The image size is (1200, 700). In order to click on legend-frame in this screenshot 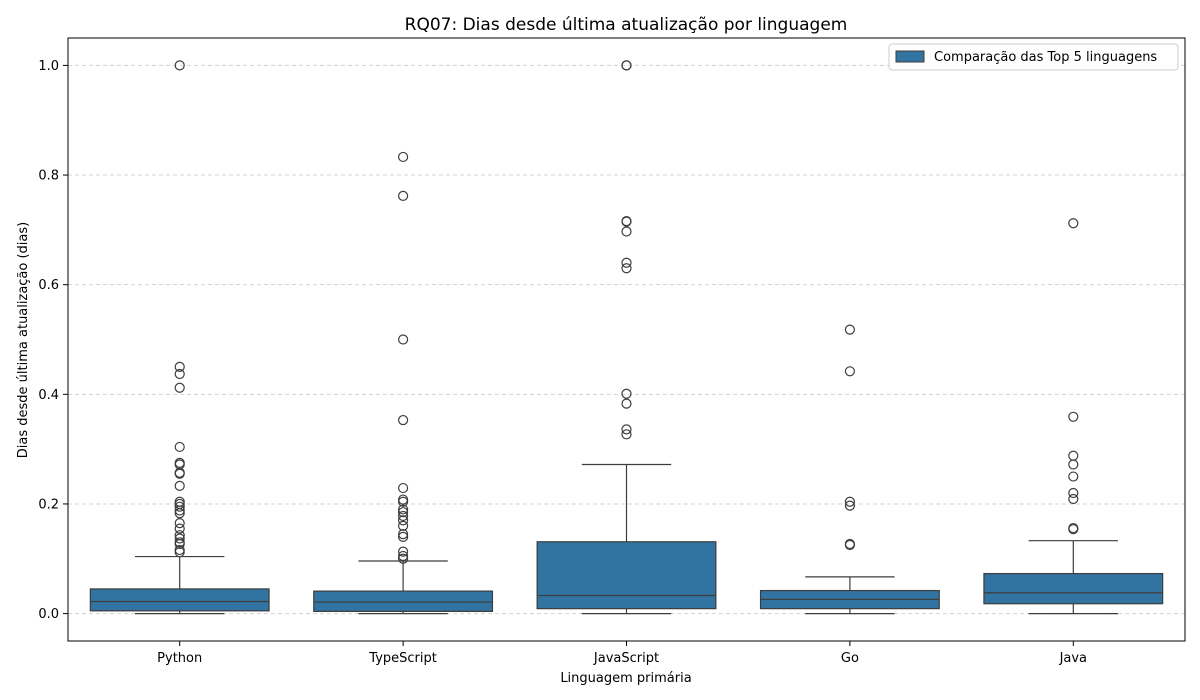, I will do `click(1033, 57)`.